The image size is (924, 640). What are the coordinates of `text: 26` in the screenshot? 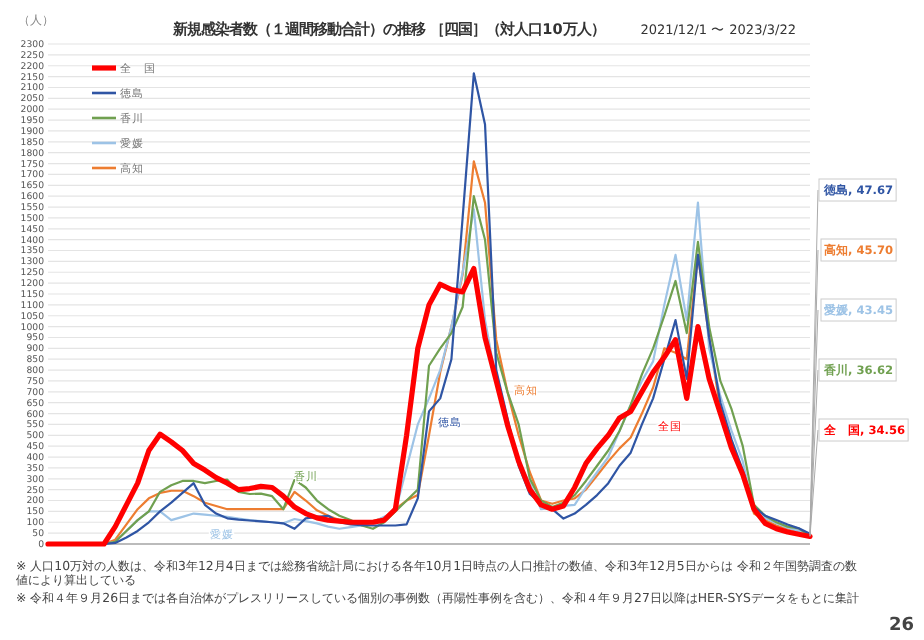 It's located at (901, 626).